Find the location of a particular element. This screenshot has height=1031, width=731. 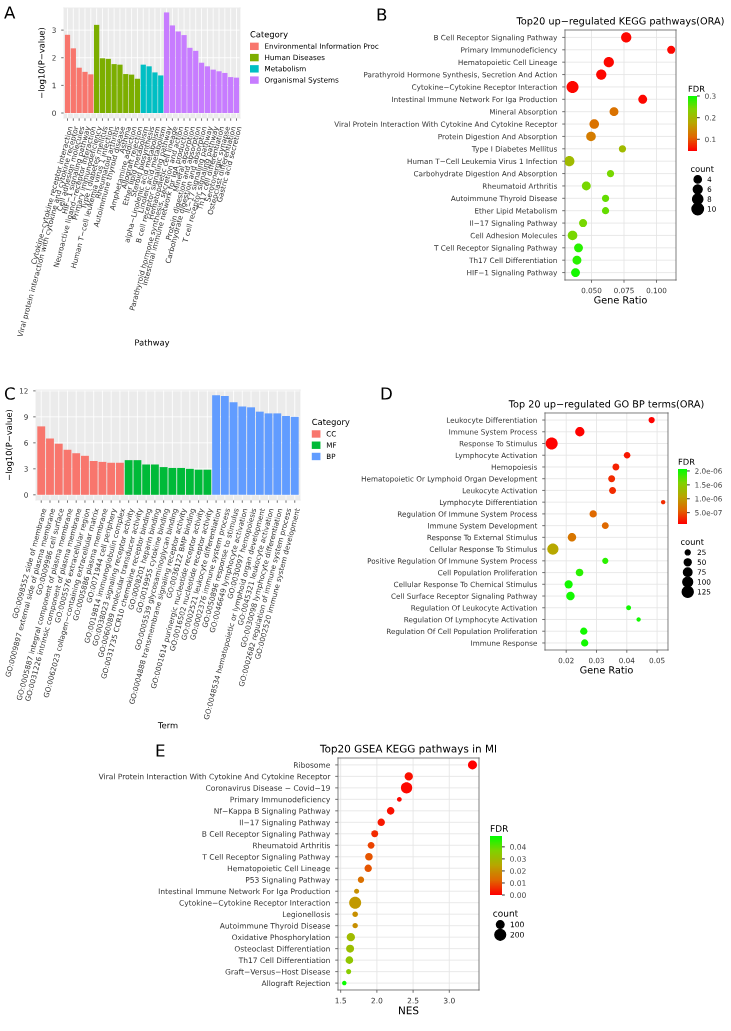

text: E is located at coordinates (160, 750).